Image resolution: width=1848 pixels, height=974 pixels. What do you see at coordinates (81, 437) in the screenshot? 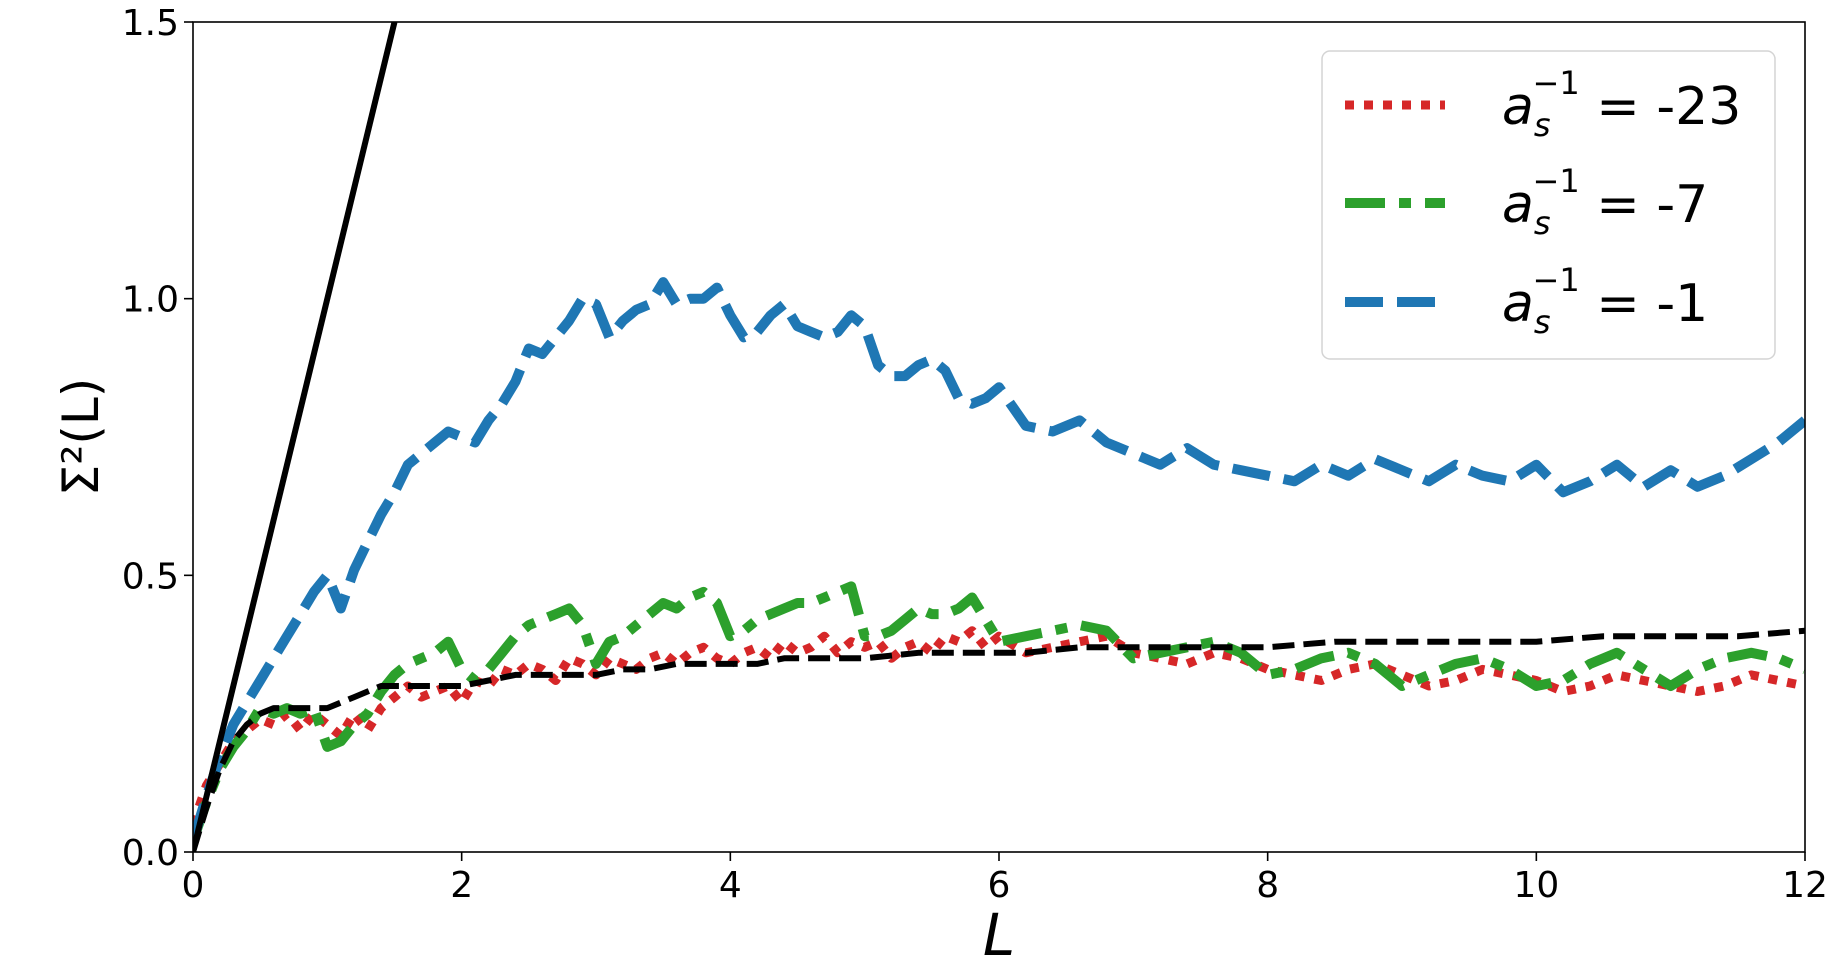
I see `y-axis-label: Σ²(L)` at bounding box center [81, 437].